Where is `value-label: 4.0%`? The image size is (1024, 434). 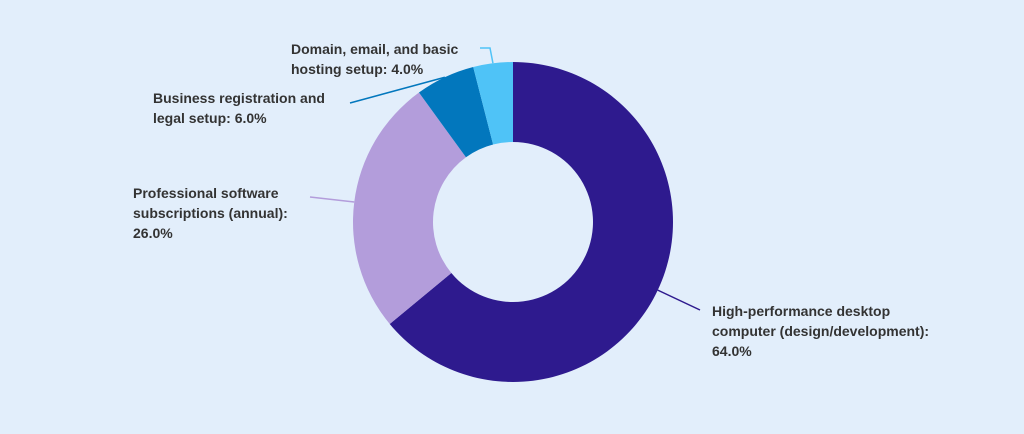
value-label: 4.0% is located at coordinates (407, 69).